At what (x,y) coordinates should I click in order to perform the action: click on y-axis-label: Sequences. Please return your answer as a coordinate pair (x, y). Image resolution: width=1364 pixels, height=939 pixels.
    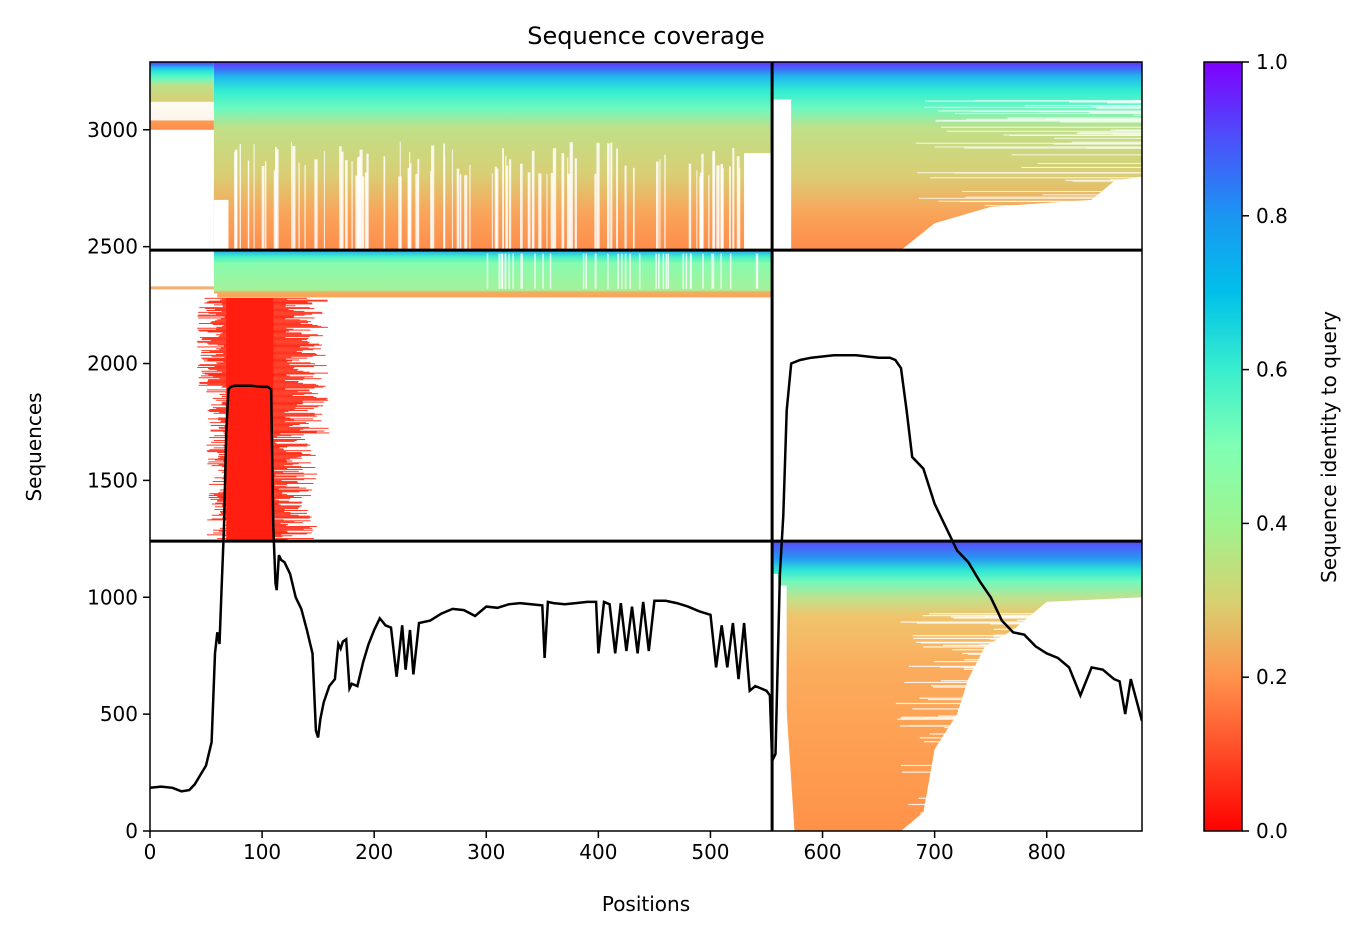
    Looking at the image, I should click on (34, 446).